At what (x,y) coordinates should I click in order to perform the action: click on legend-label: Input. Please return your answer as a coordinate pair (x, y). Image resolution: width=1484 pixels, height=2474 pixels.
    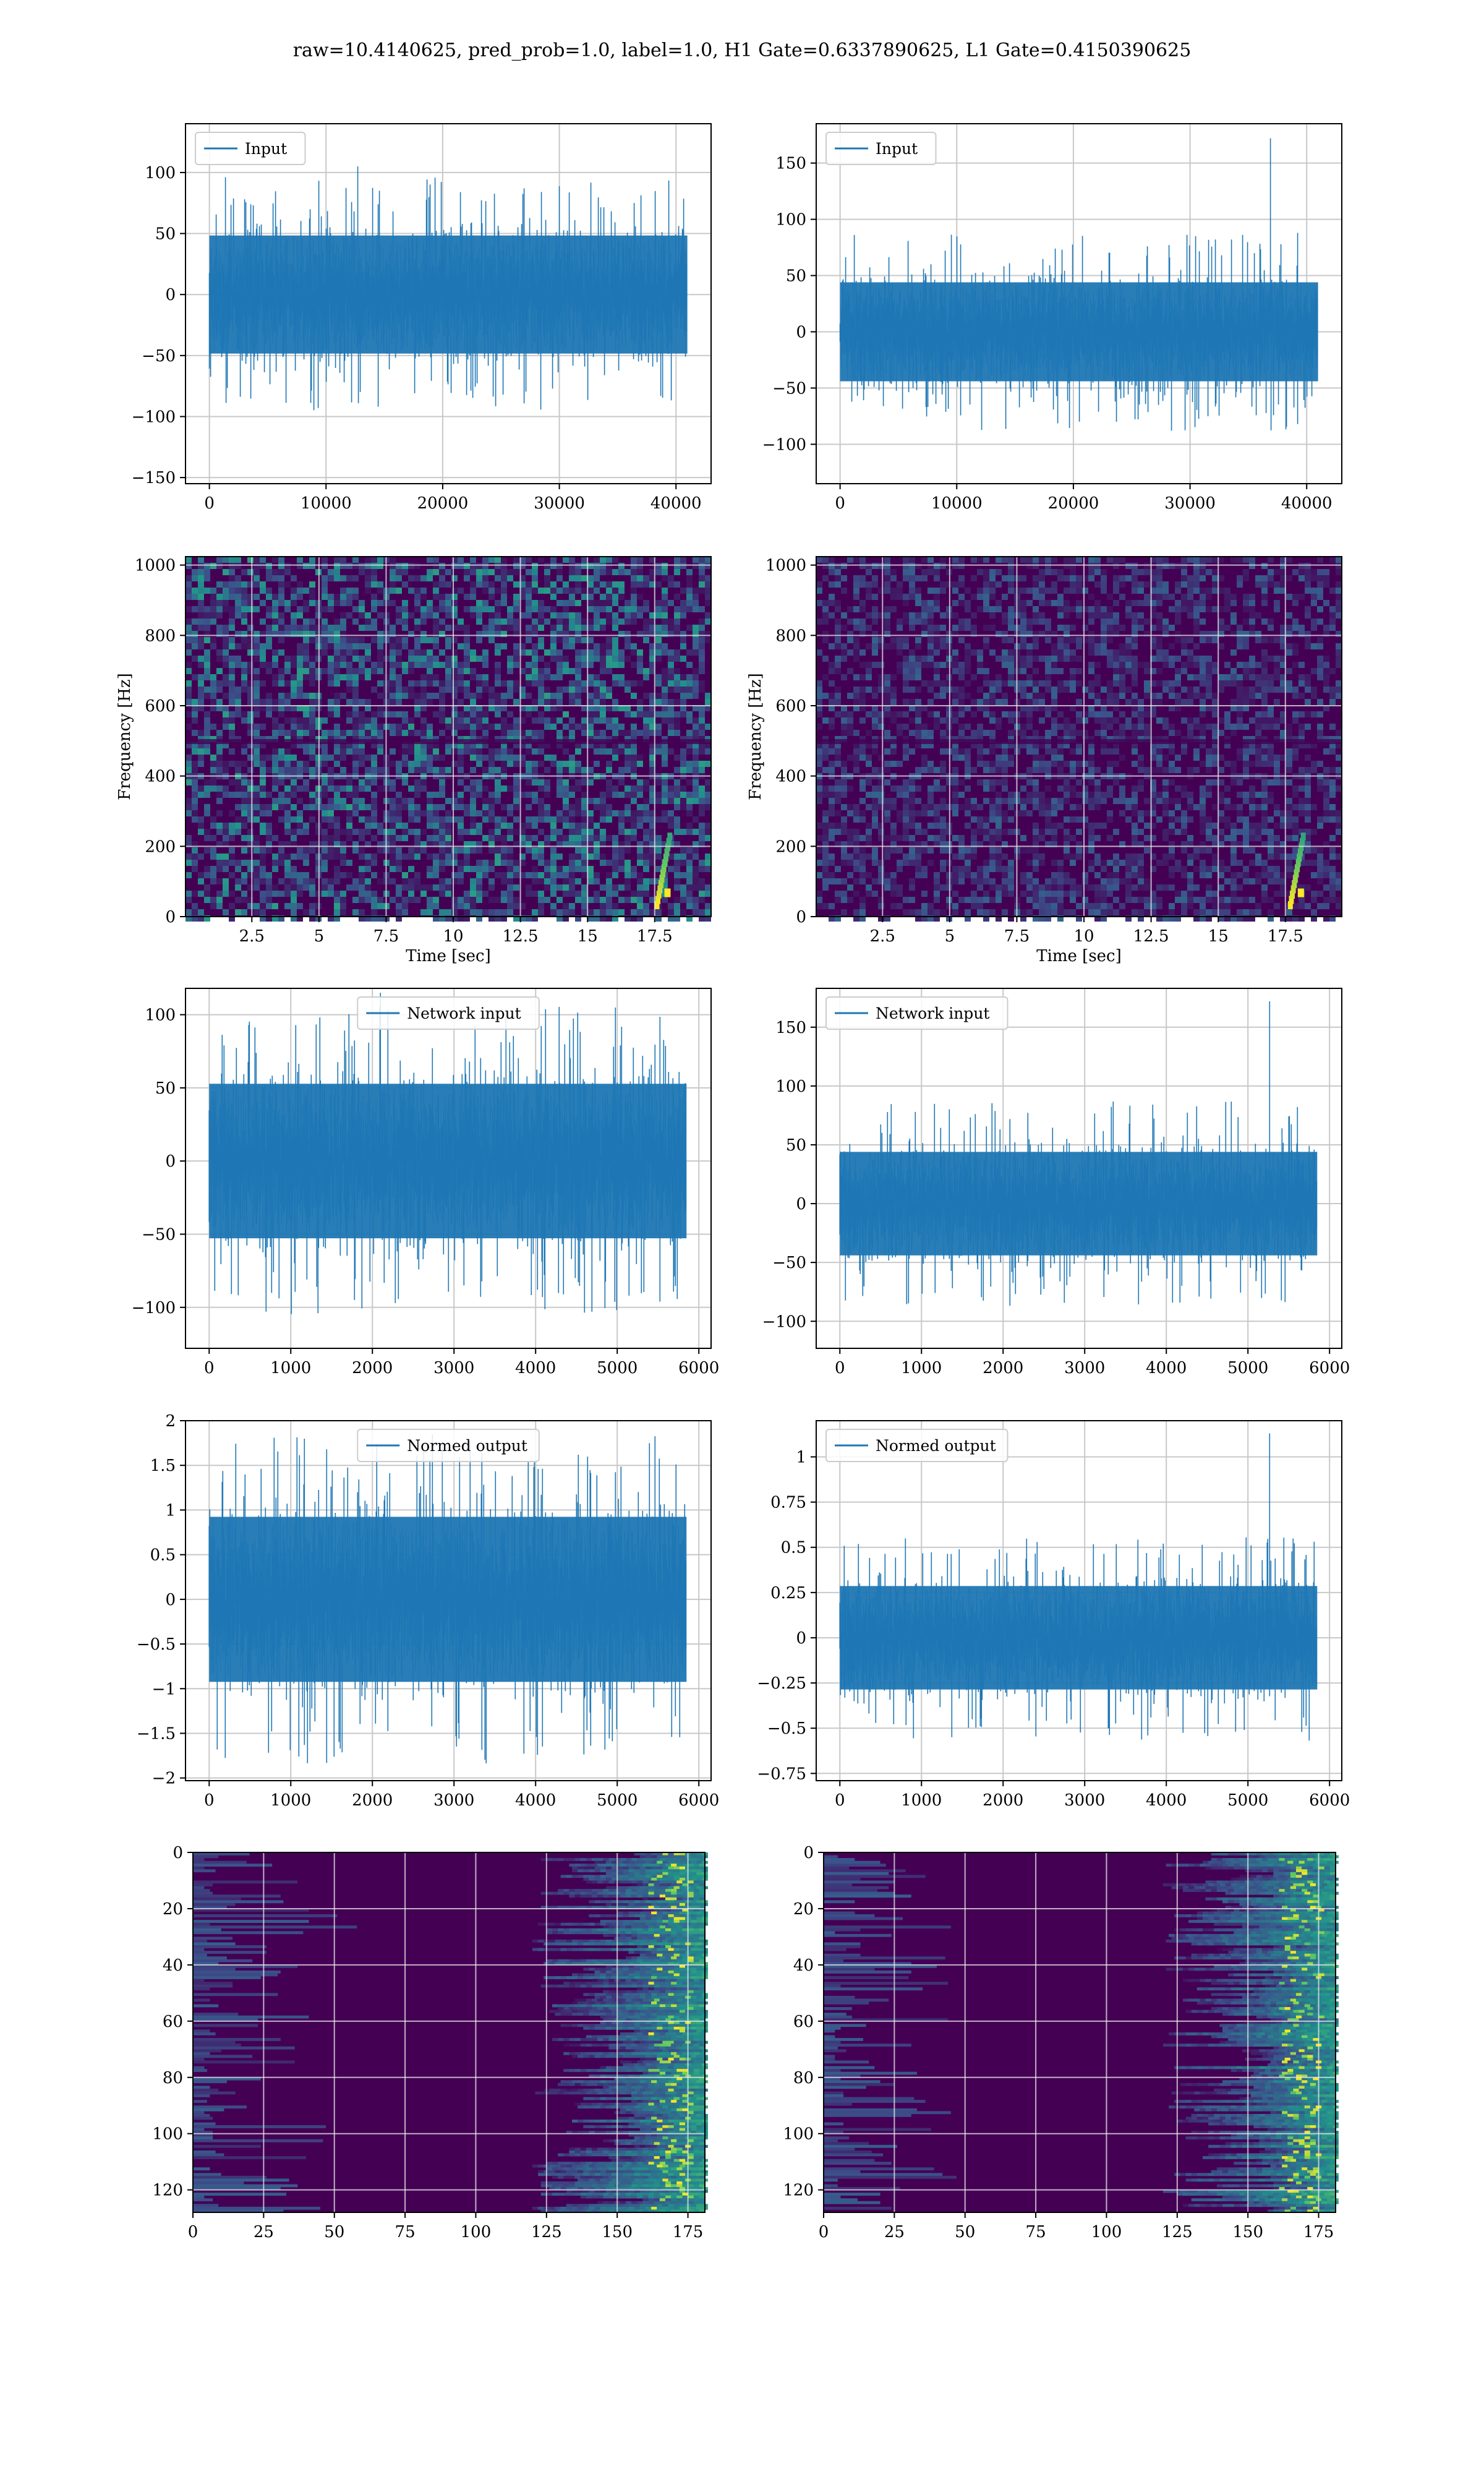
    Looking at the image, I should click on (897, 149).